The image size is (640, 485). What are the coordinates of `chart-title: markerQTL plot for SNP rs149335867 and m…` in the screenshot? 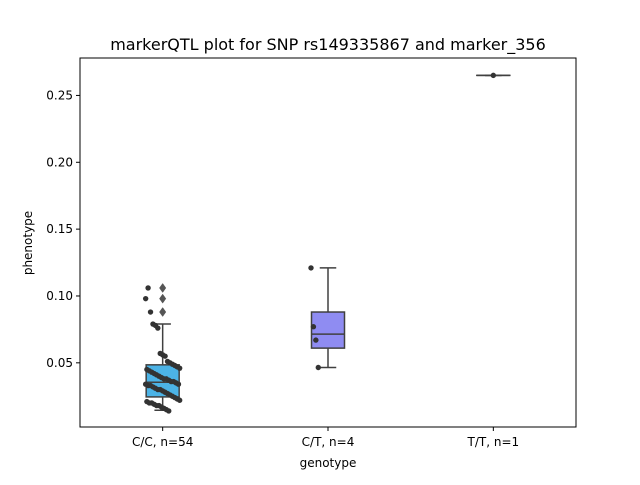 It's located at (328, 45).